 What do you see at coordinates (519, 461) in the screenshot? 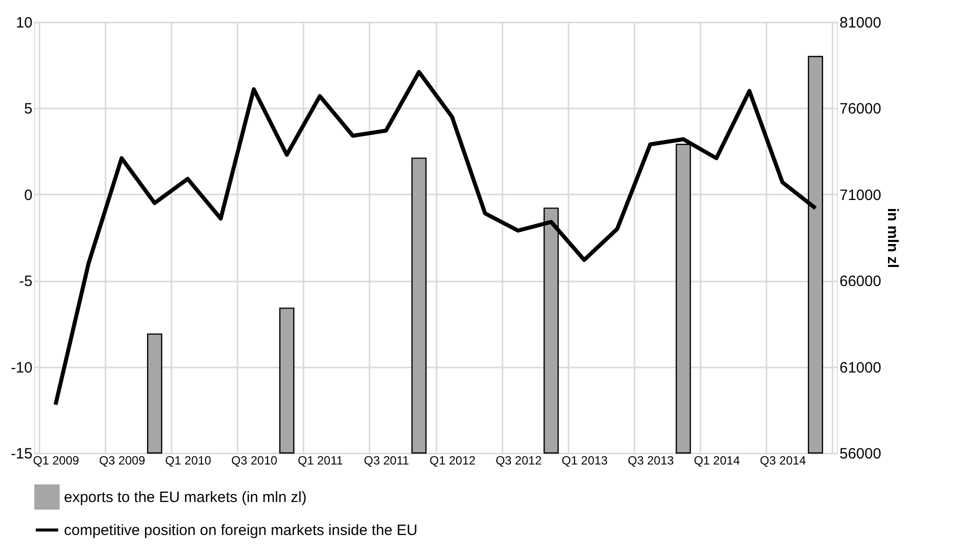
I see `x-tick-label: Q3 2012` at bounding box center [519, 461].